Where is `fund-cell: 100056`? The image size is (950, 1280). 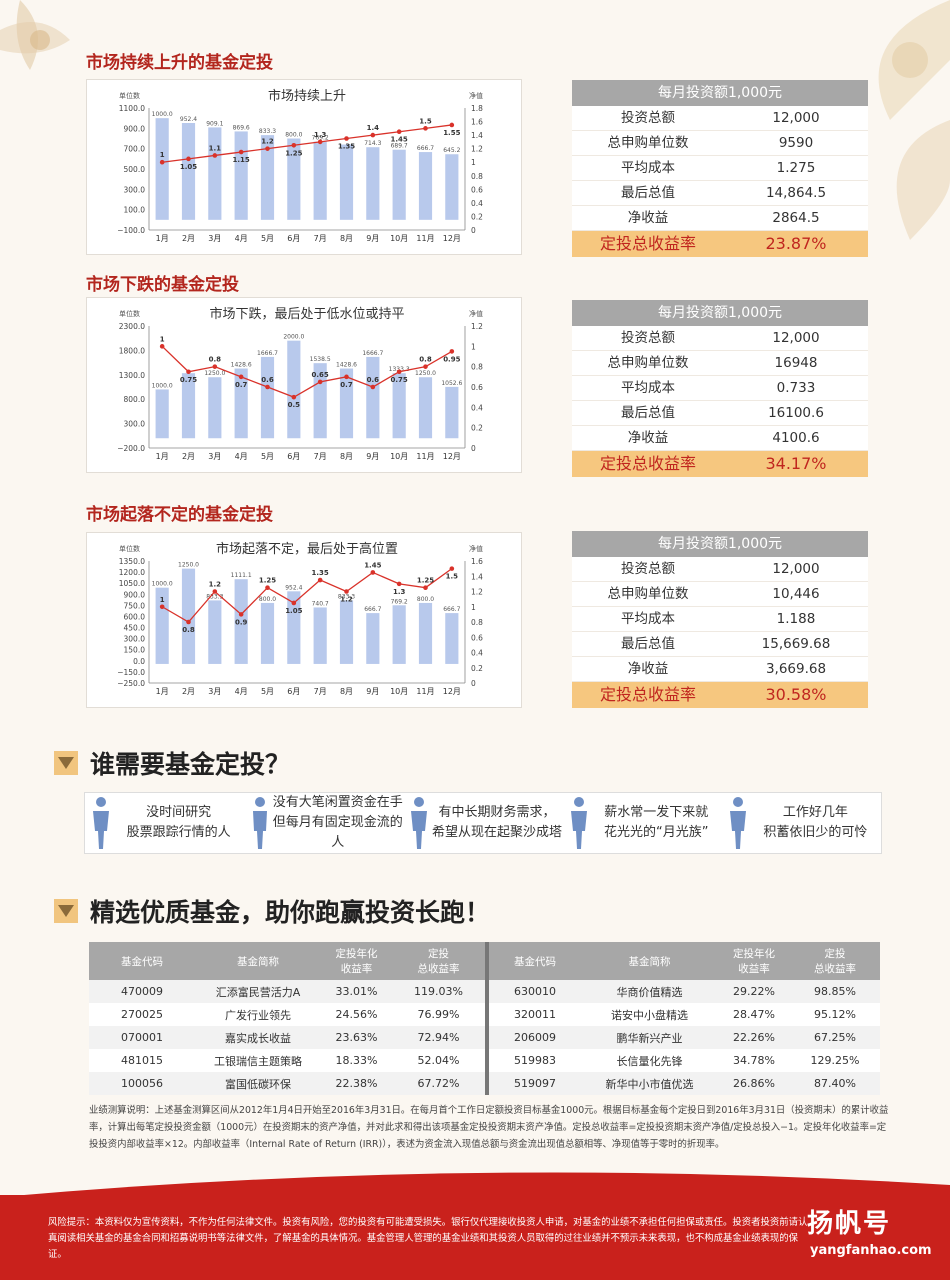 fund-cell: 100056 is located at coordinates (142, 1083).